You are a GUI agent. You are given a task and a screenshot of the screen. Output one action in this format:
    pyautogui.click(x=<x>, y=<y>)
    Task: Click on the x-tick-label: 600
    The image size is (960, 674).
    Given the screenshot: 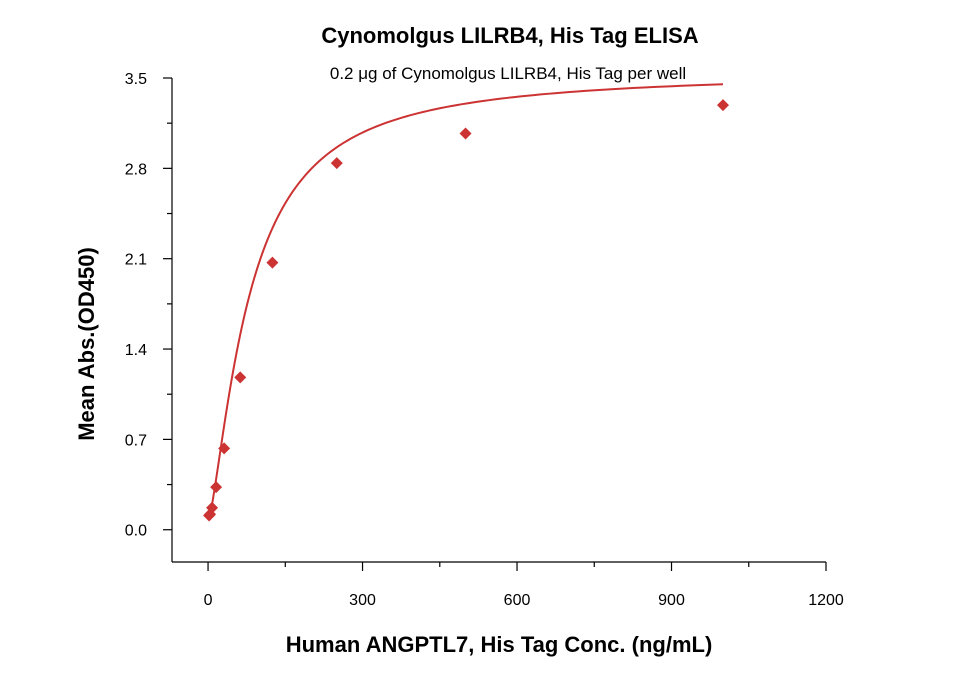 What is the action you would take?
    pyautogui.click(x=517, y=600)
    